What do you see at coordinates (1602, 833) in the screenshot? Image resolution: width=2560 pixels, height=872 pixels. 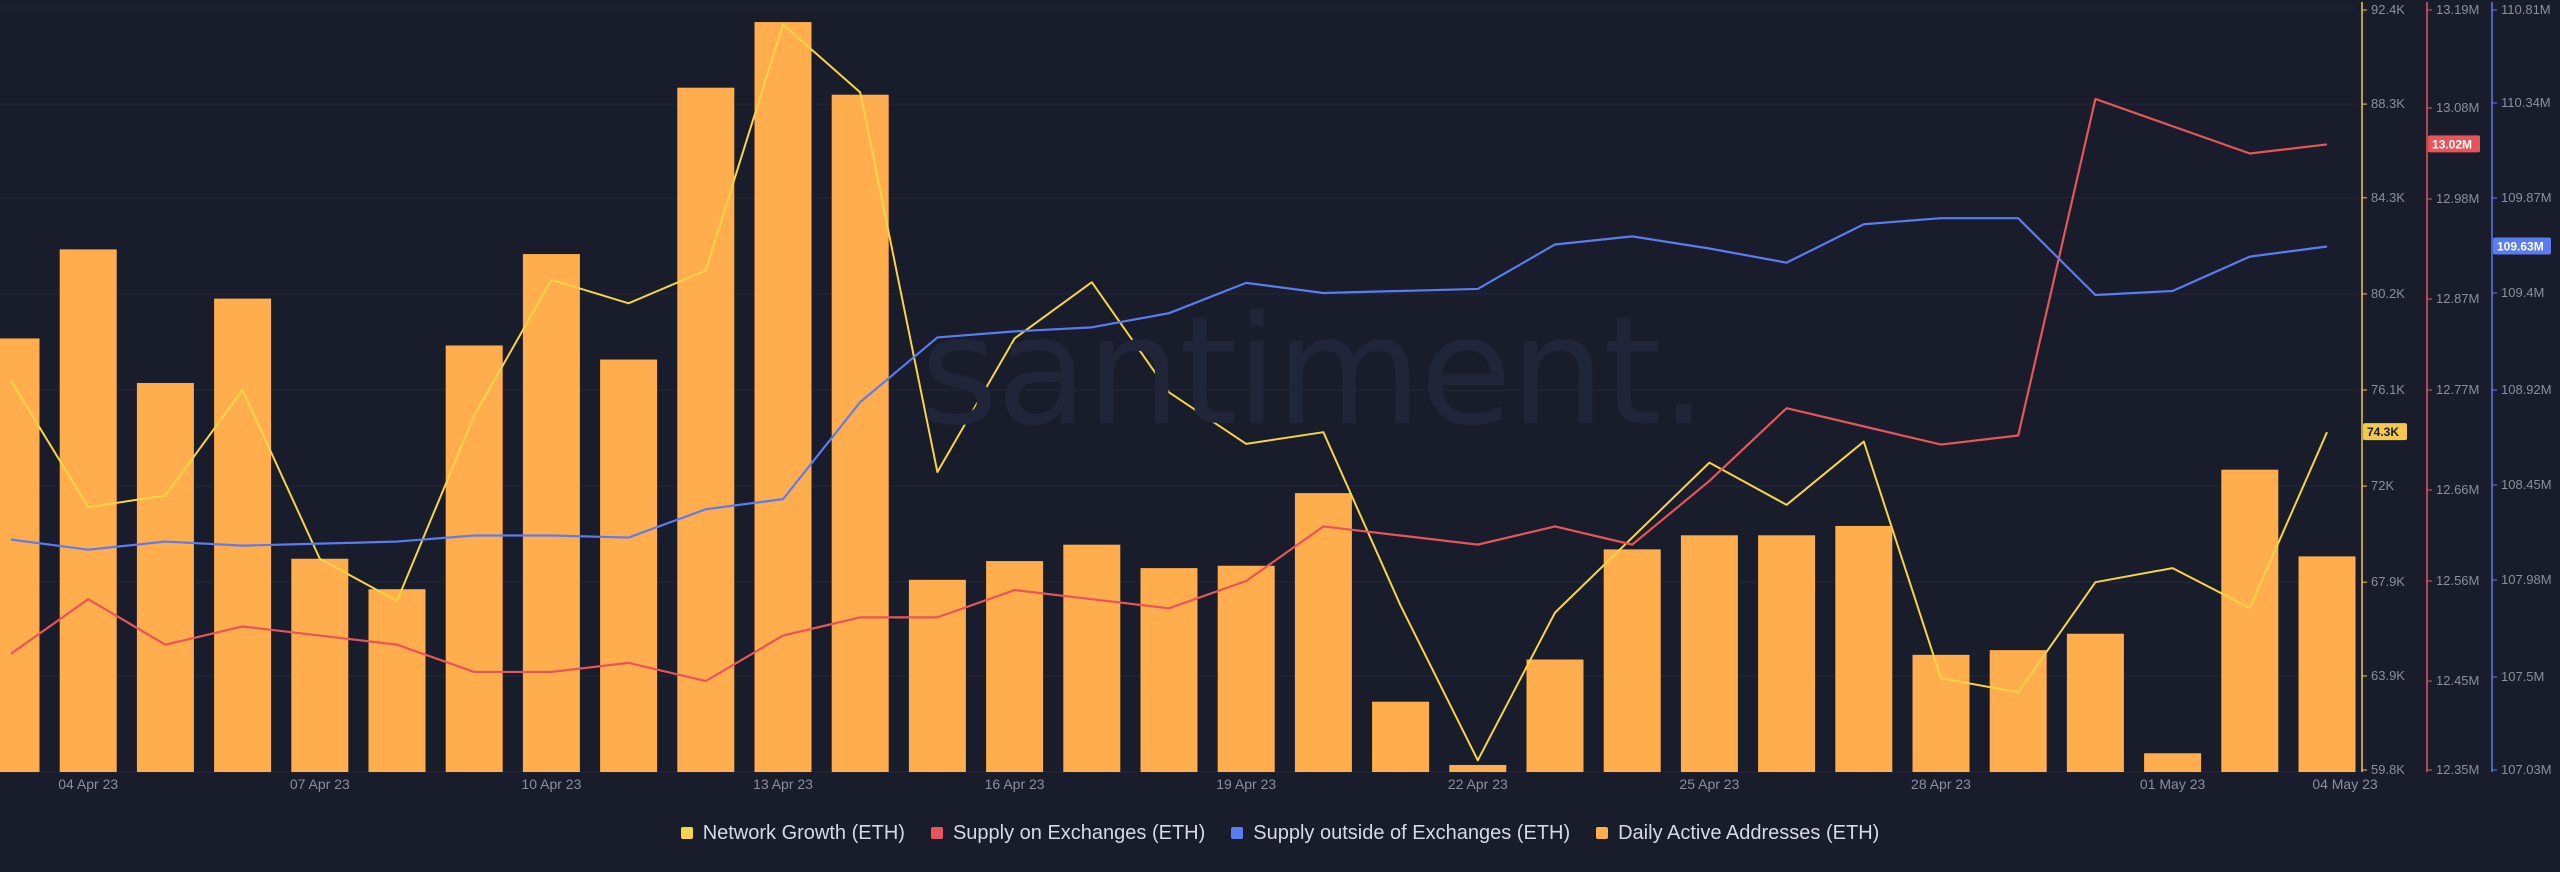 I see `legend-swatch-daily-active-addresses` at bounding box center [1602, 833].